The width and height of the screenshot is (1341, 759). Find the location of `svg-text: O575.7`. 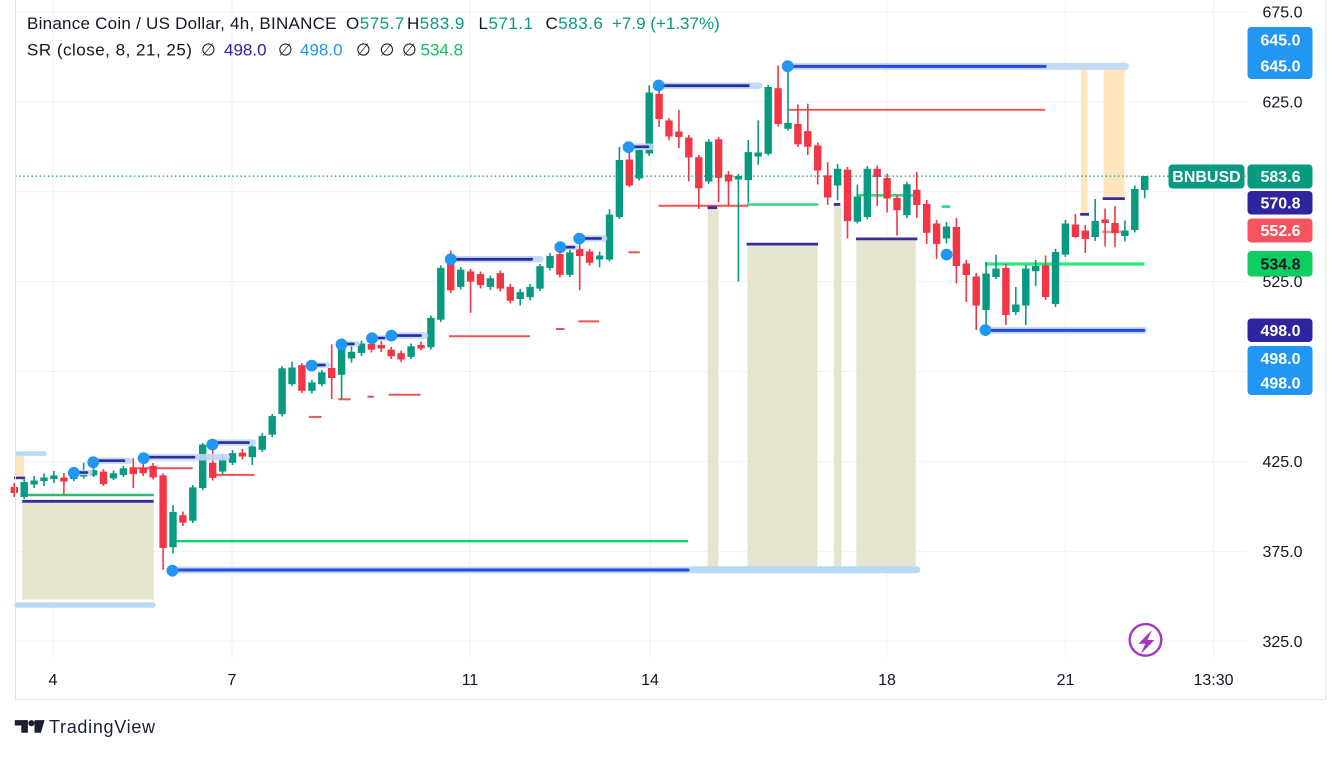

svg-text: O575.7 is located at coordinates (375, 23).